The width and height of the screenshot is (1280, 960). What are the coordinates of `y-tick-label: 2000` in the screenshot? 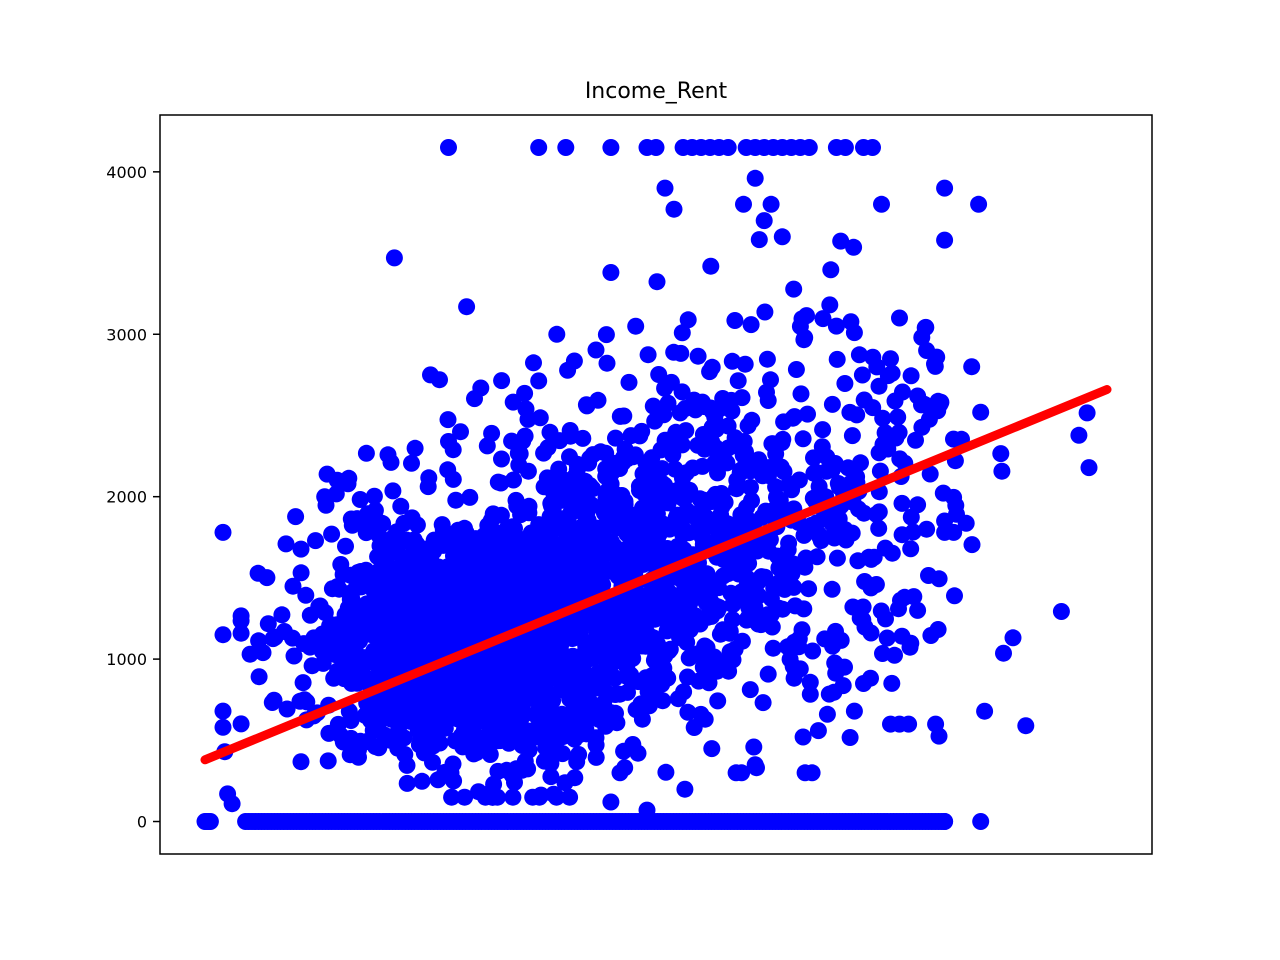 It's located at (126, 497).